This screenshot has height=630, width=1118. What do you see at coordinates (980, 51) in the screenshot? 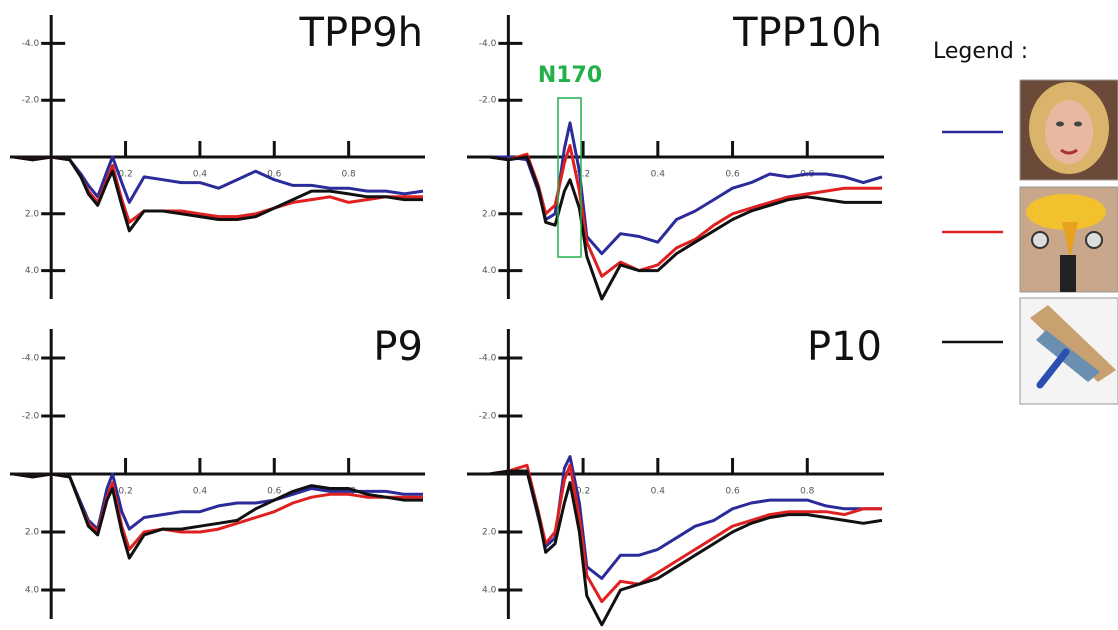
I see `legend-title: Legend :` at bounding box center [980, 51].